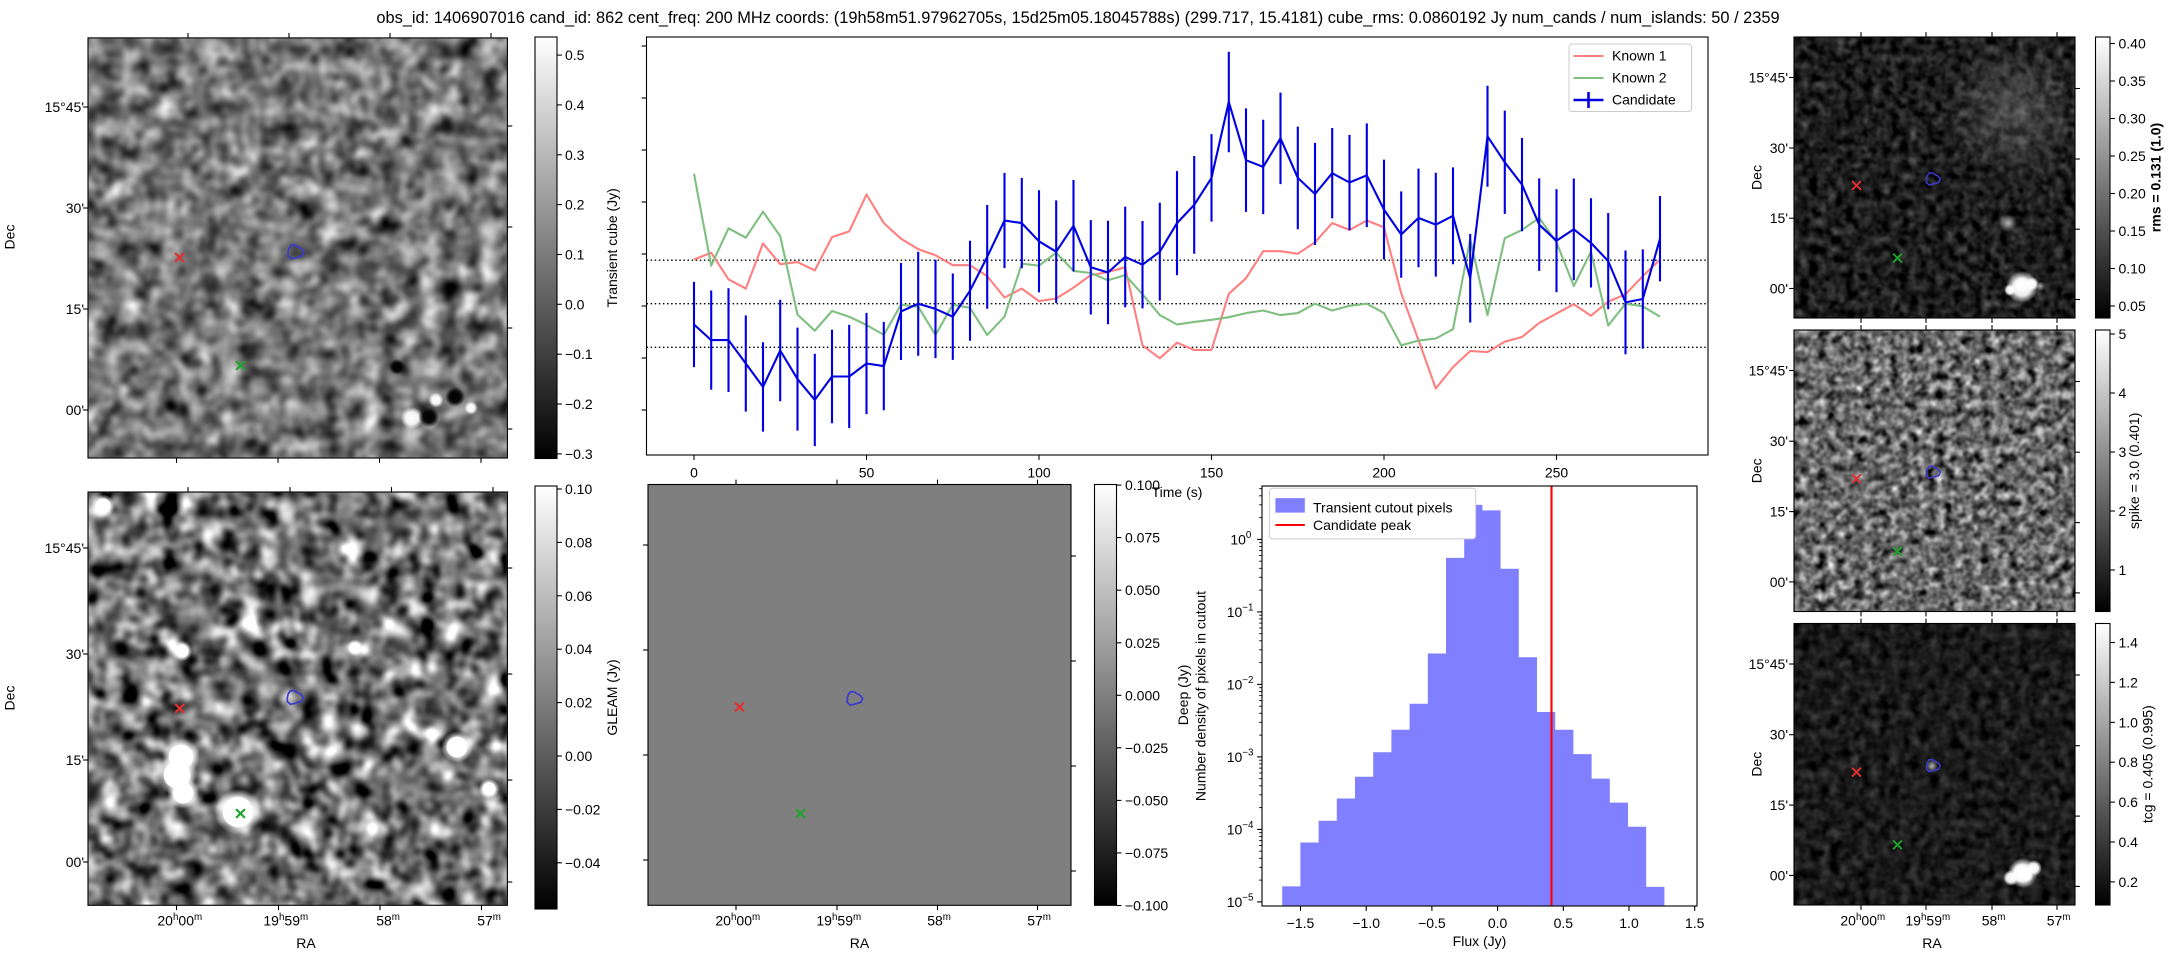 This screenshot has height=960, width=2179. I want to click on svg-text: −4, so click(1248, 825).